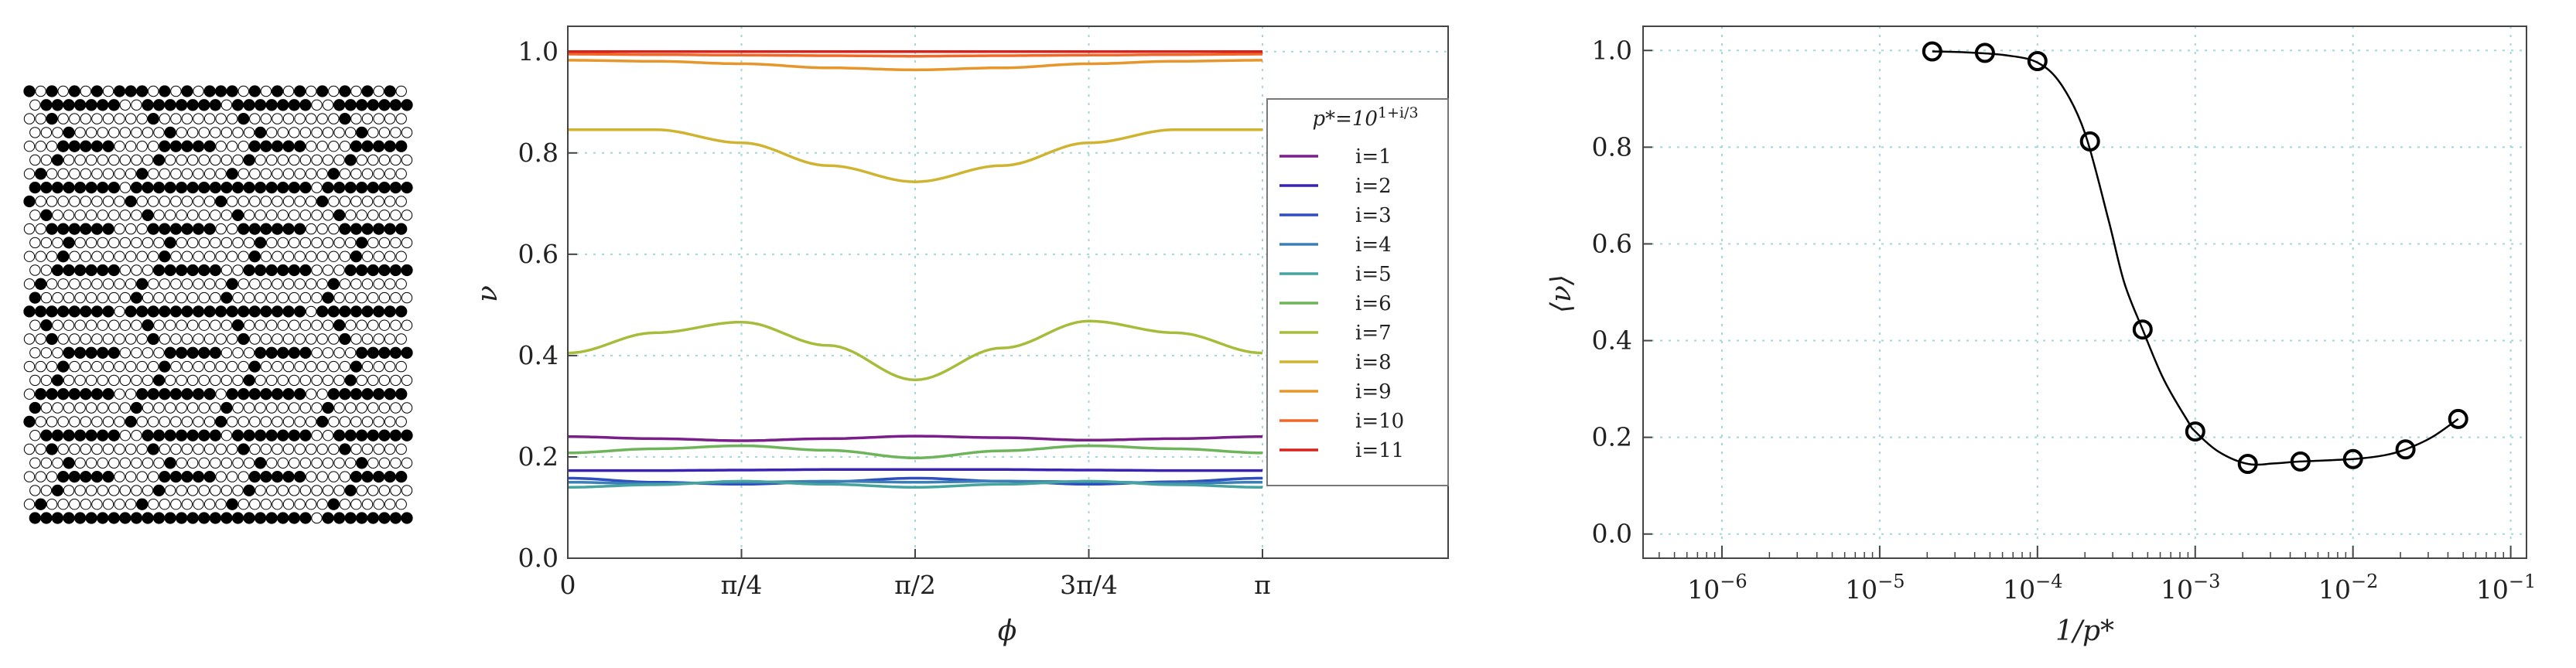 Image resolution: width=2576 pixels, height=668 pixels. Describe the element at coordinates (2033, 588) in the screenshot. I see `x-tick-label: 10−4` at that location.